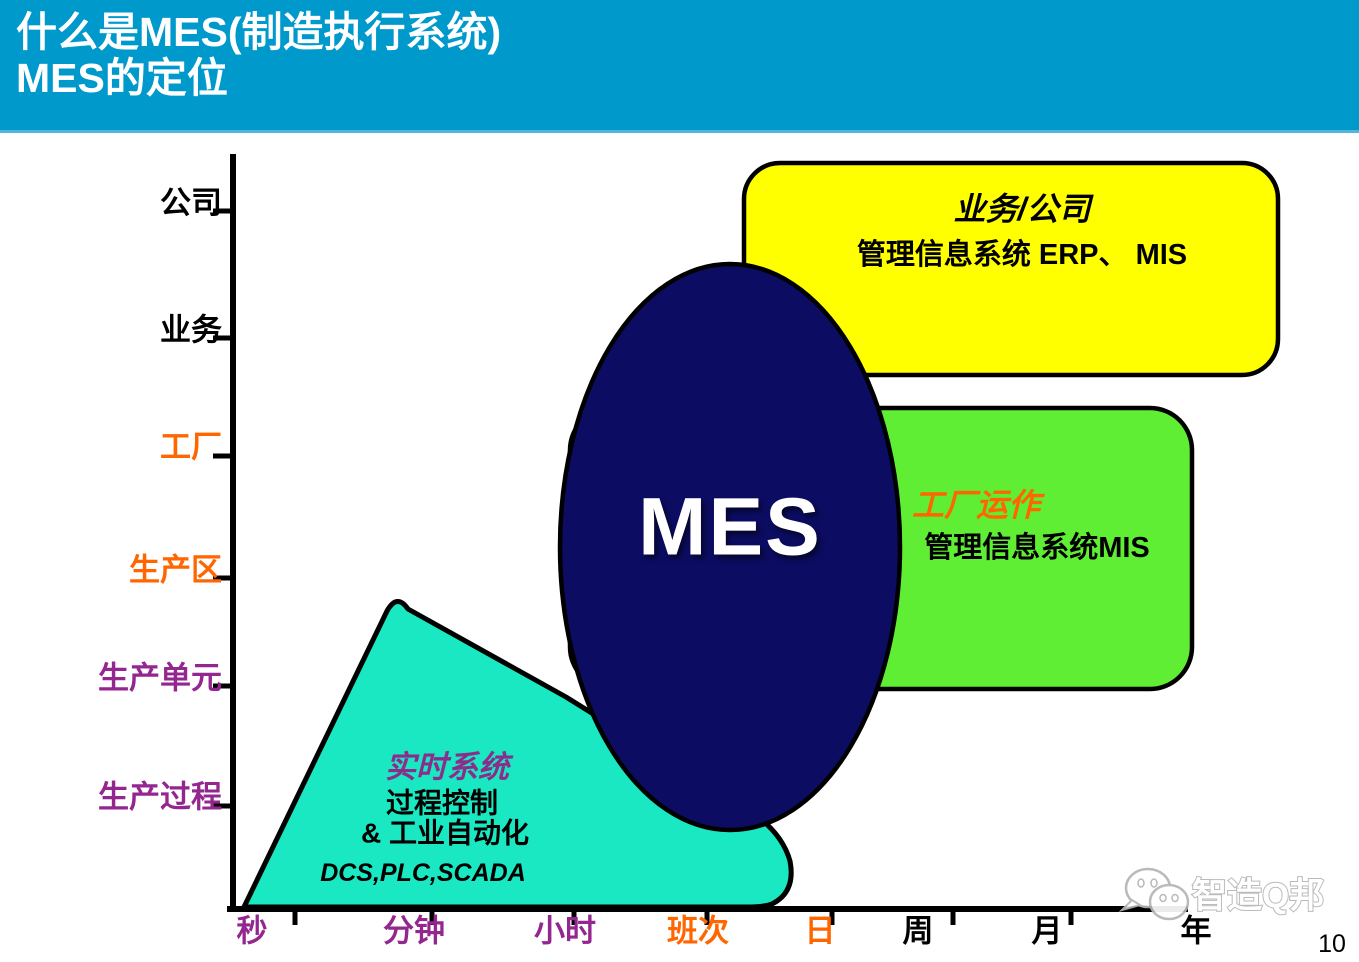 This screenshot has height=962, width=1359. What do you see at coordinates (423, 873) in the screenshot?
I see `realtime-systems-line3: DCS,PLC,SCADA` at bounding box center [423, 873].